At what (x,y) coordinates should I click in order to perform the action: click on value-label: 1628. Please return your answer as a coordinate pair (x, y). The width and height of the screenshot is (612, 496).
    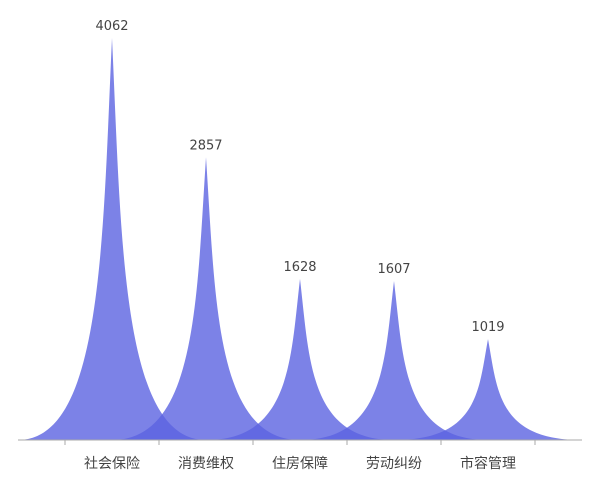
    Looking at the image, I should click on (299, 267).